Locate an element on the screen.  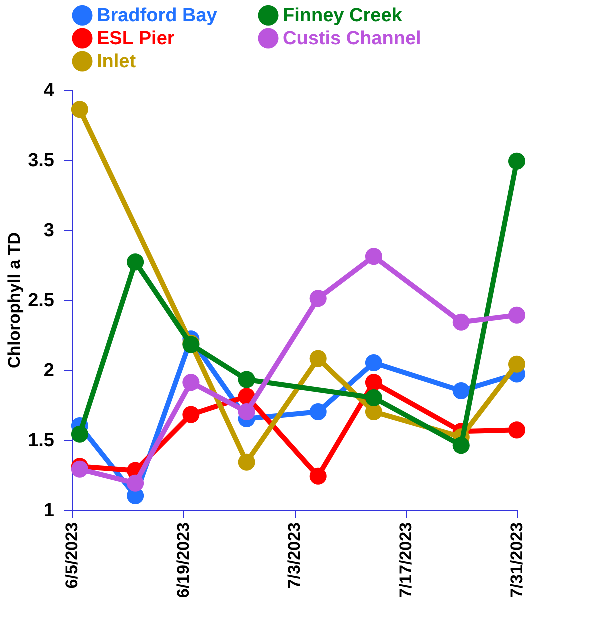
x-tick-label: 6/19/2023 is located at coordinates (183, 560).